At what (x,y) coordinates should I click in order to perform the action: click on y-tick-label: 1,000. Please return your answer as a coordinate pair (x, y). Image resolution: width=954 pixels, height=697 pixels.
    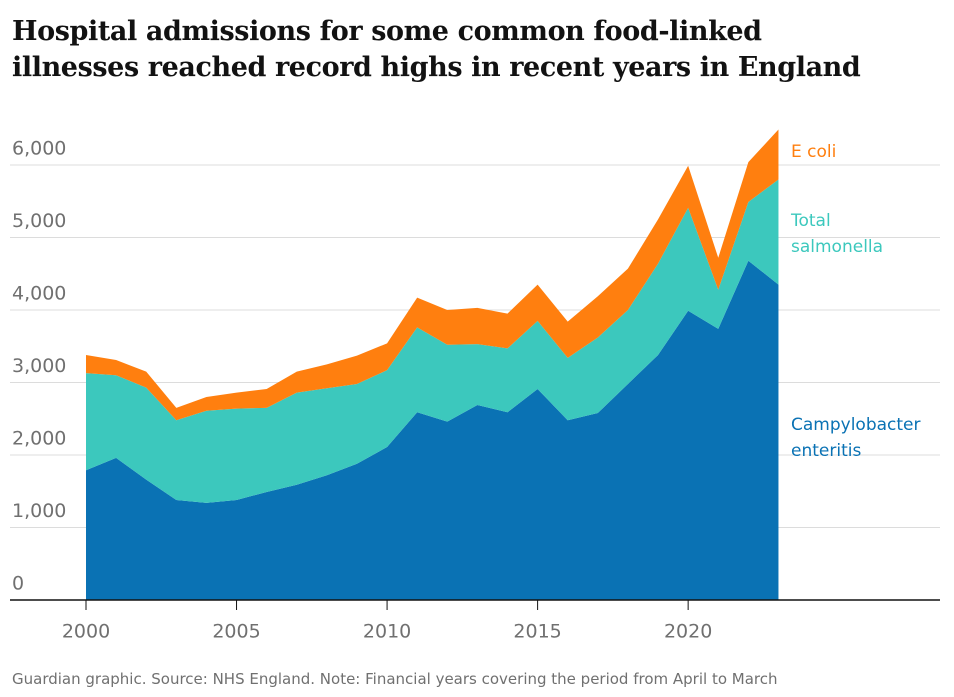
    Looking at the image, I should click on (39, 511).